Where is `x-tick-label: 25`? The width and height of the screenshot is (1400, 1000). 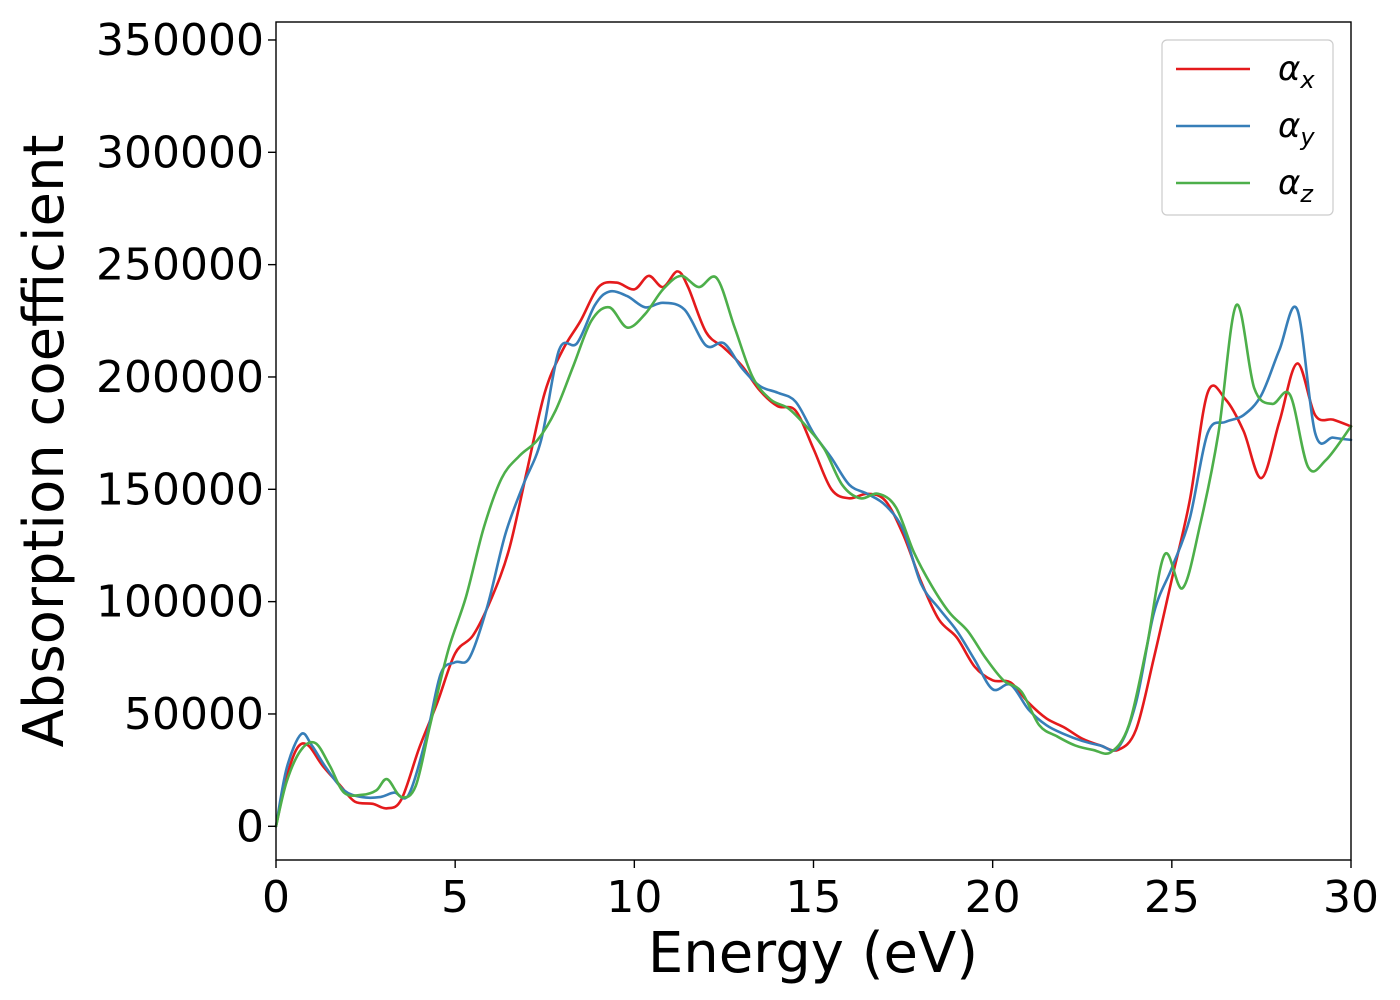
x-tick-label: 25 is located at coordinates (1172, 897).